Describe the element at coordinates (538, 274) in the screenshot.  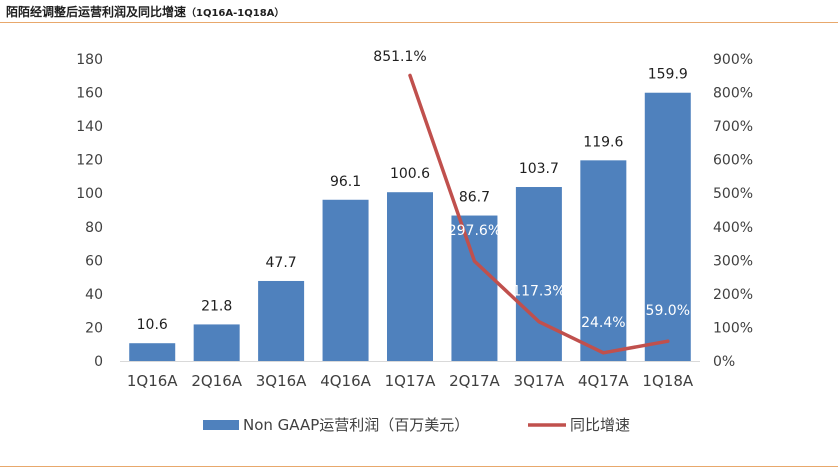
I see `bar-3Q17A` at that location.